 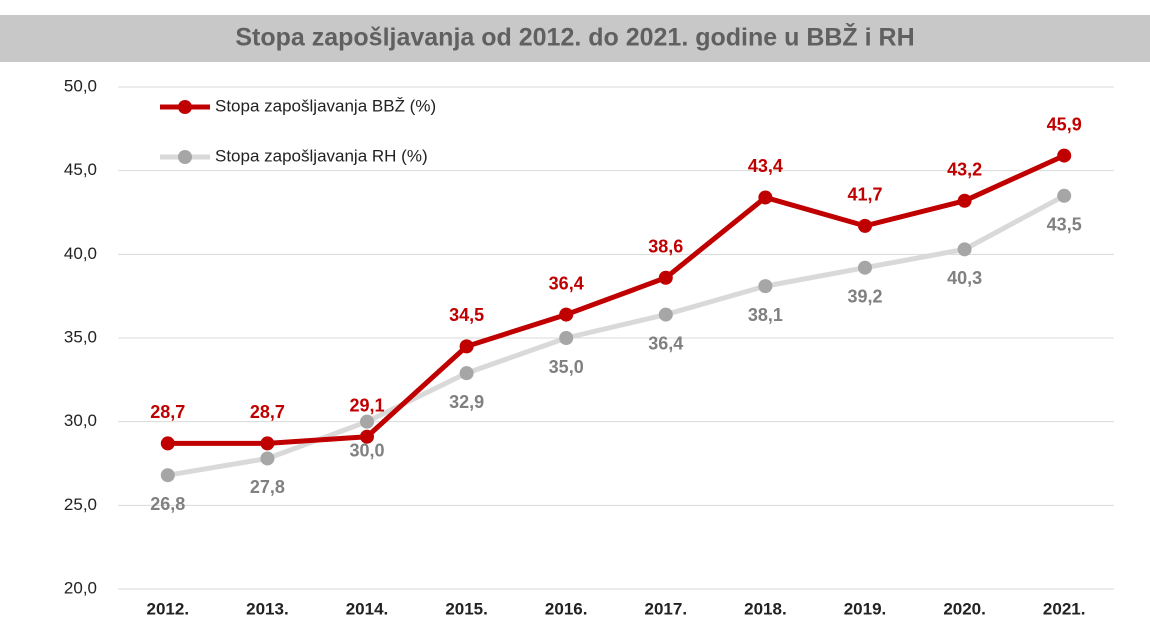 I want to click on legend-label: Stopa zapošljavanja RH (%), so click(x=321, y=155).